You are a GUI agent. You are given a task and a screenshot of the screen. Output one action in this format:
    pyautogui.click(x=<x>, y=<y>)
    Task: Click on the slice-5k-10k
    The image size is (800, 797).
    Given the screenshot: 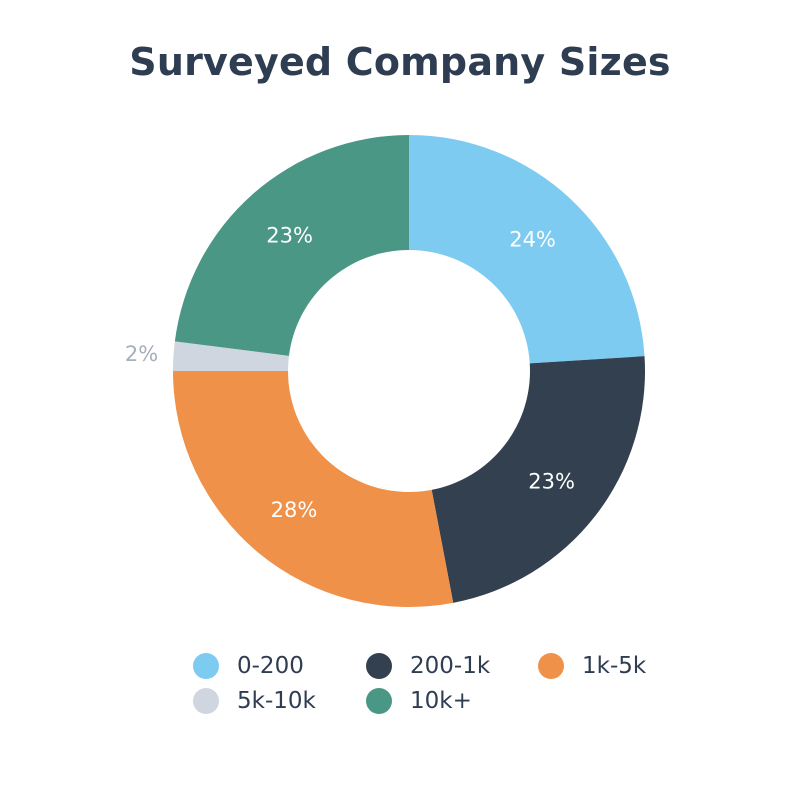 What is the action you would take?
    pyautogui.click(x=231, y=356)
    